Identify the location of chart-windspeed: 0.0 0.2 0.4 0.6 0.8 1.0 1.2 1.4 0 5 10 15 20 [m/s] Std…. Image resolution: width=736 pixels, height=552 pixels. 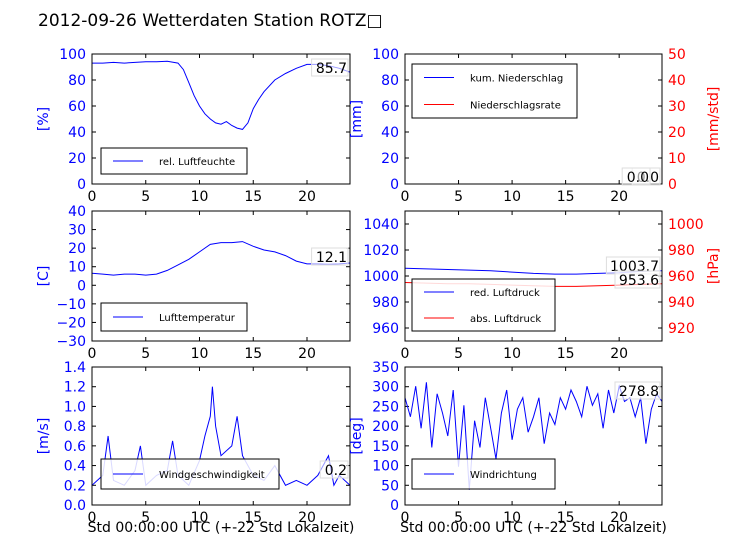
(195, 448).